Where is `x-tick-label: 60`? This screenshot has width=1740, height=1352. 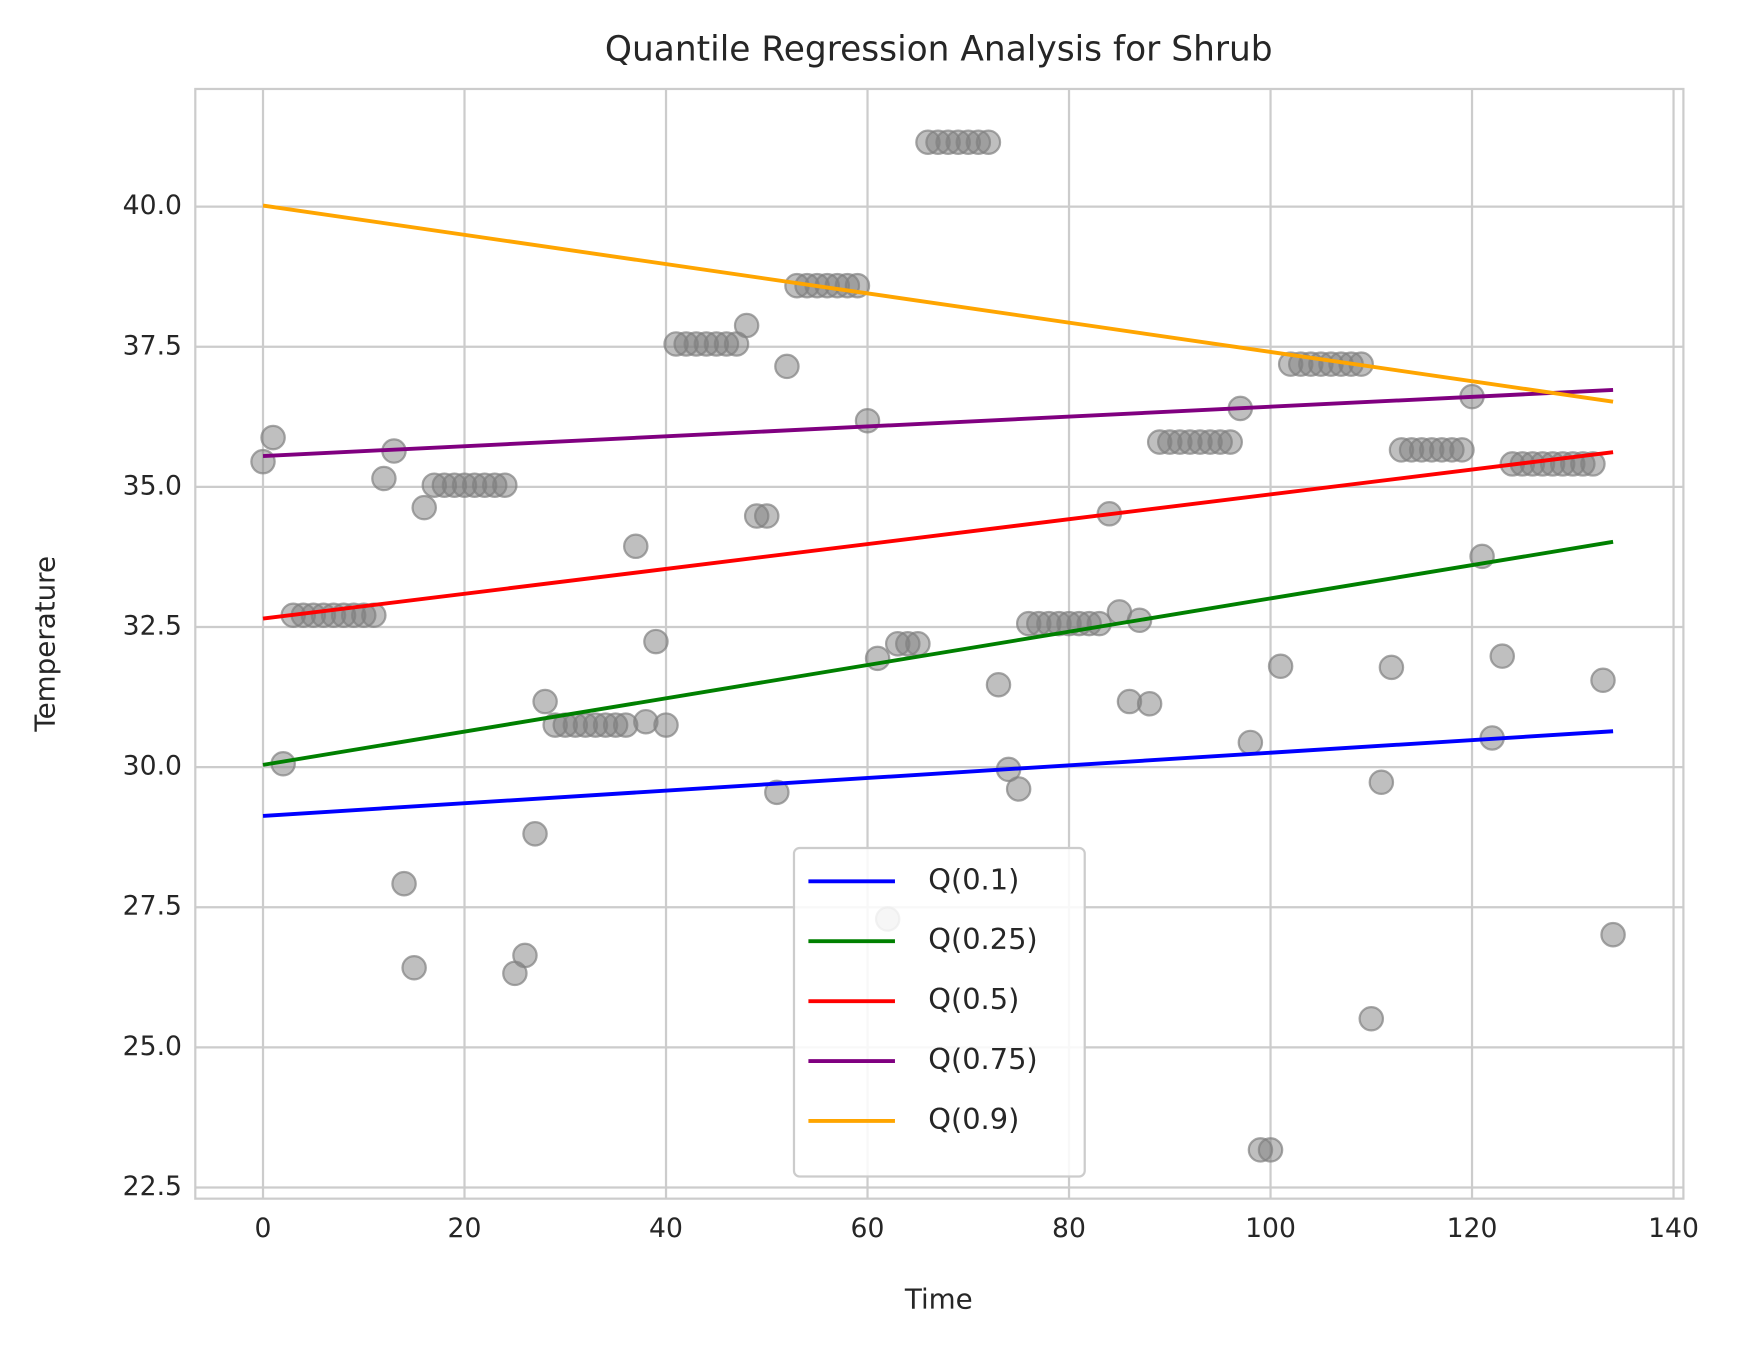
x-tick-label: 60 is located at coordinates (868, 1228).